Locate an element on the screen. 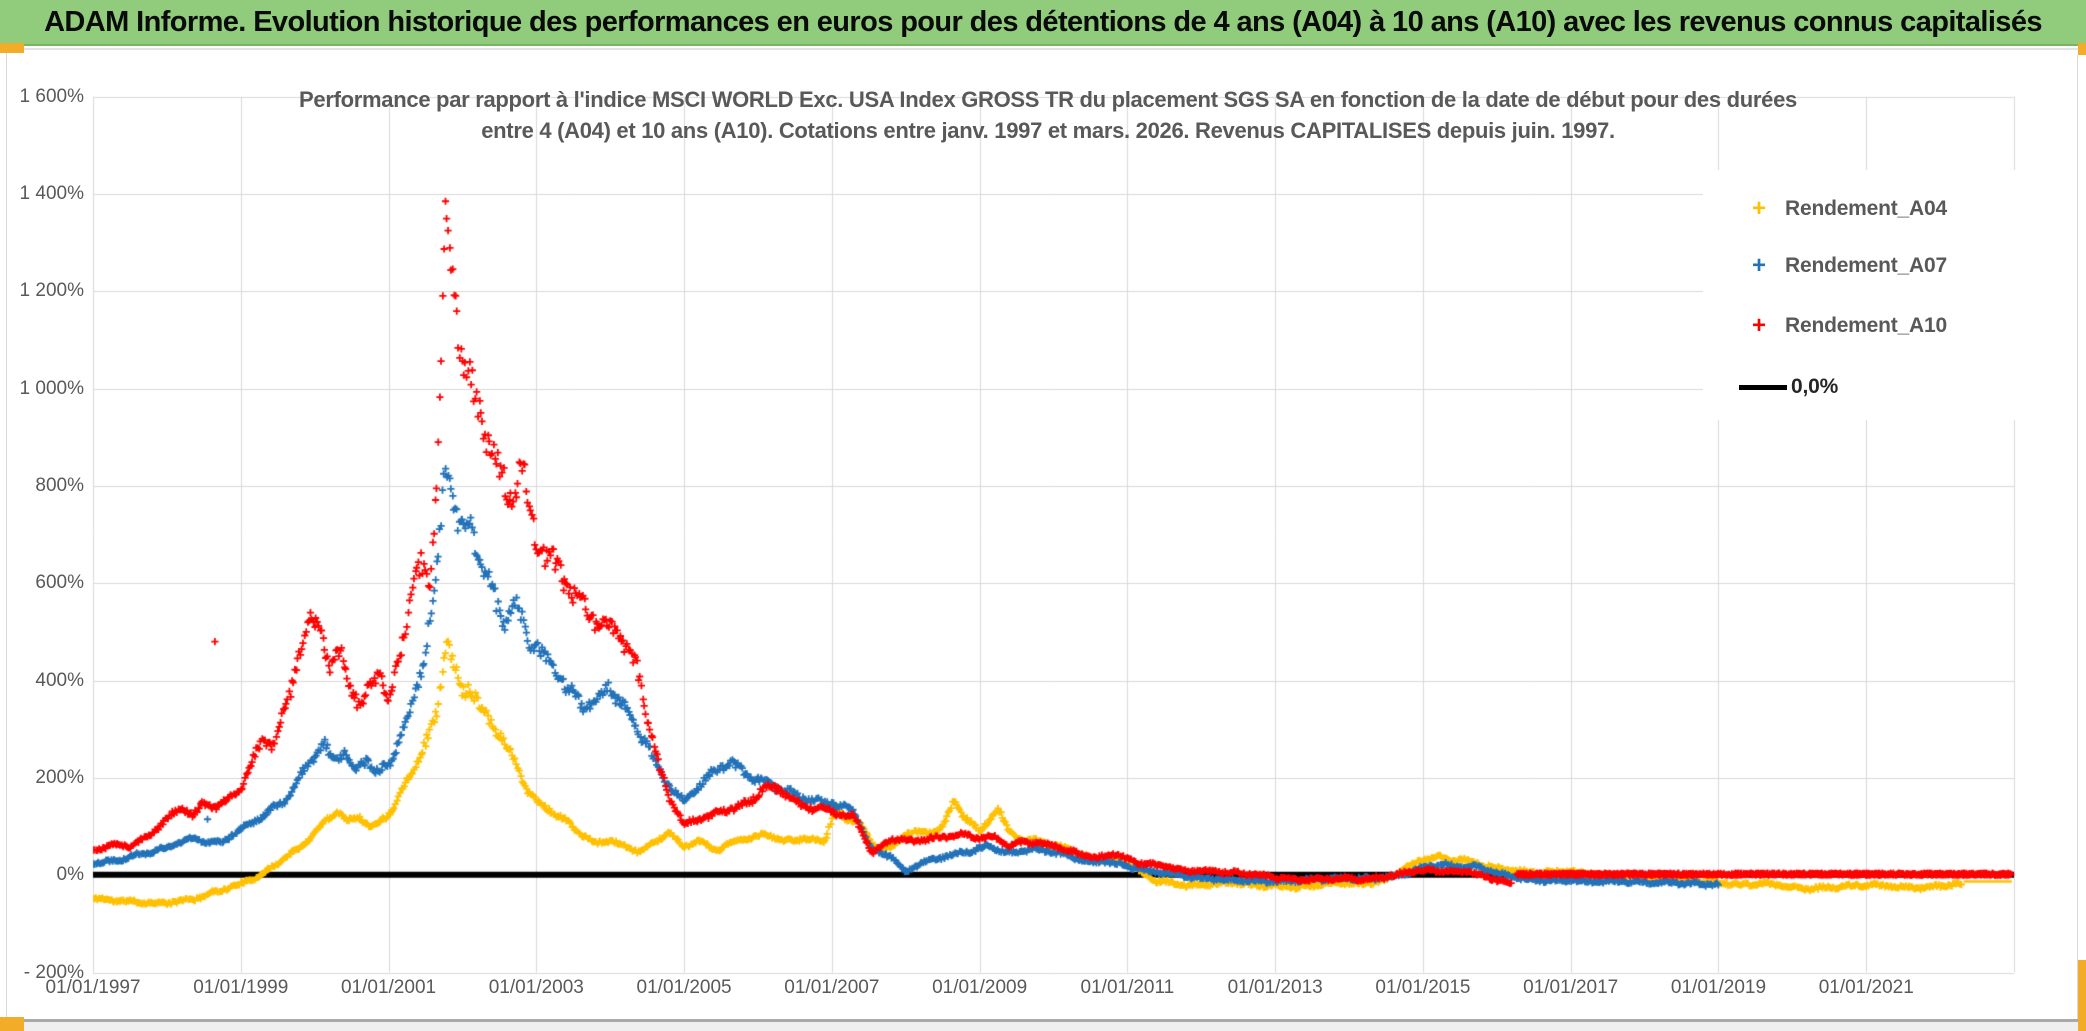  sheet-bottom-strip is located at coordinates (1043, 1026).